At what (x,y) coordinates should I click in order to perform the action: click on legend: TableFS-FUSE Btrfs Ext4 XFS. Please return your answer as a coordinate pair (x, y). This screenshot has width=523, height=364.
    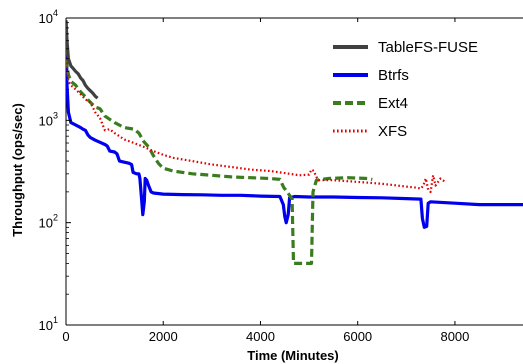
    Looking at the image, I should click on (405, 89).